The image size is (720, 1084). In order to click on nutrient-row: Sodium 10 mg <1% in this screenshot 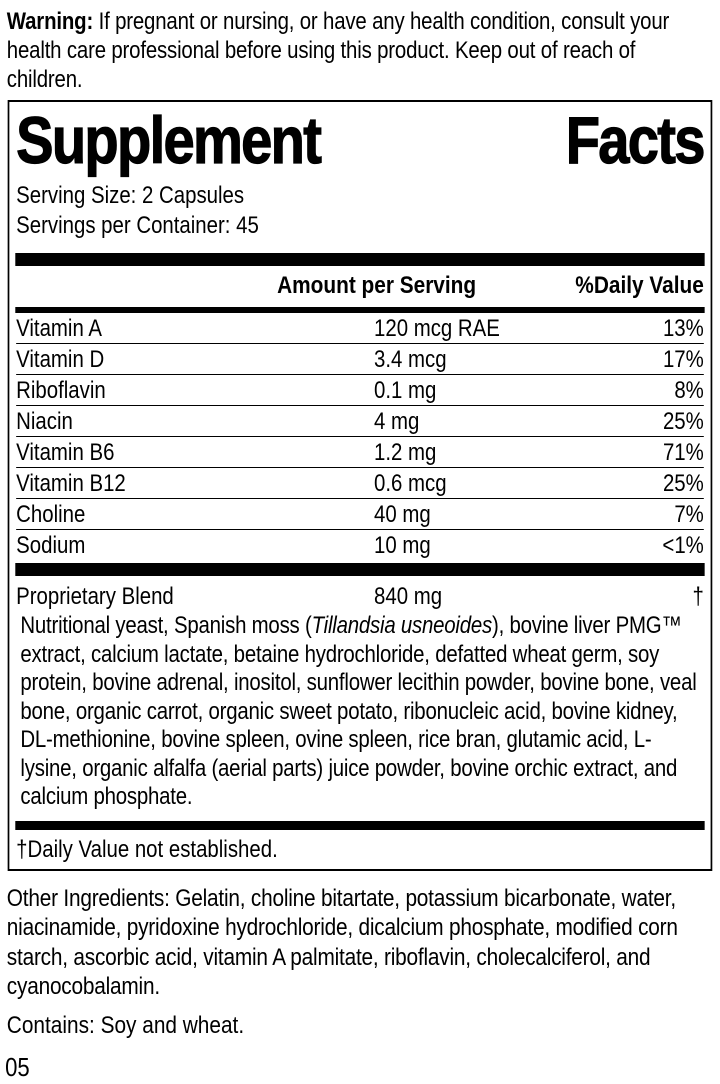, I will do `click(360, 545)`.